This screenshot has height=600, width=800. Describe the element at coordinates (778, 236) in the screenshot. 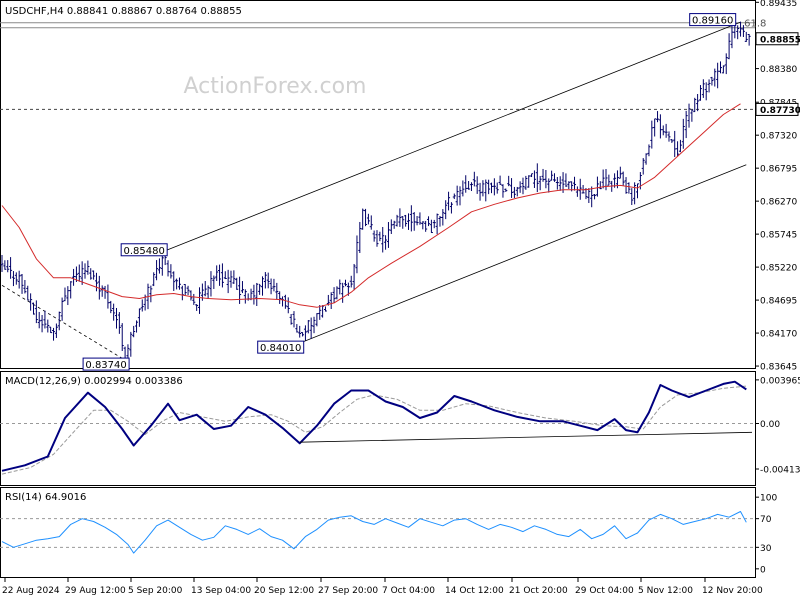

I see `y-tick-label: 0.85745` at that location.